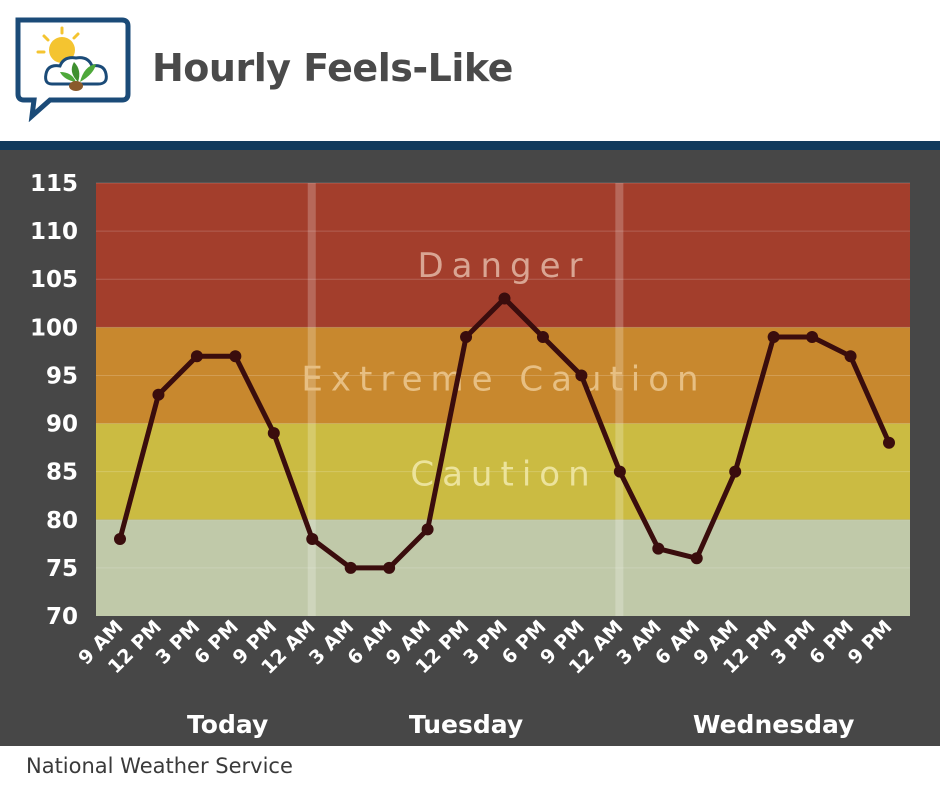  What do you see at coordinates (54, 184) in the screenshot?
I see `y-tick-label: 115` at bounding box center [54, 184].